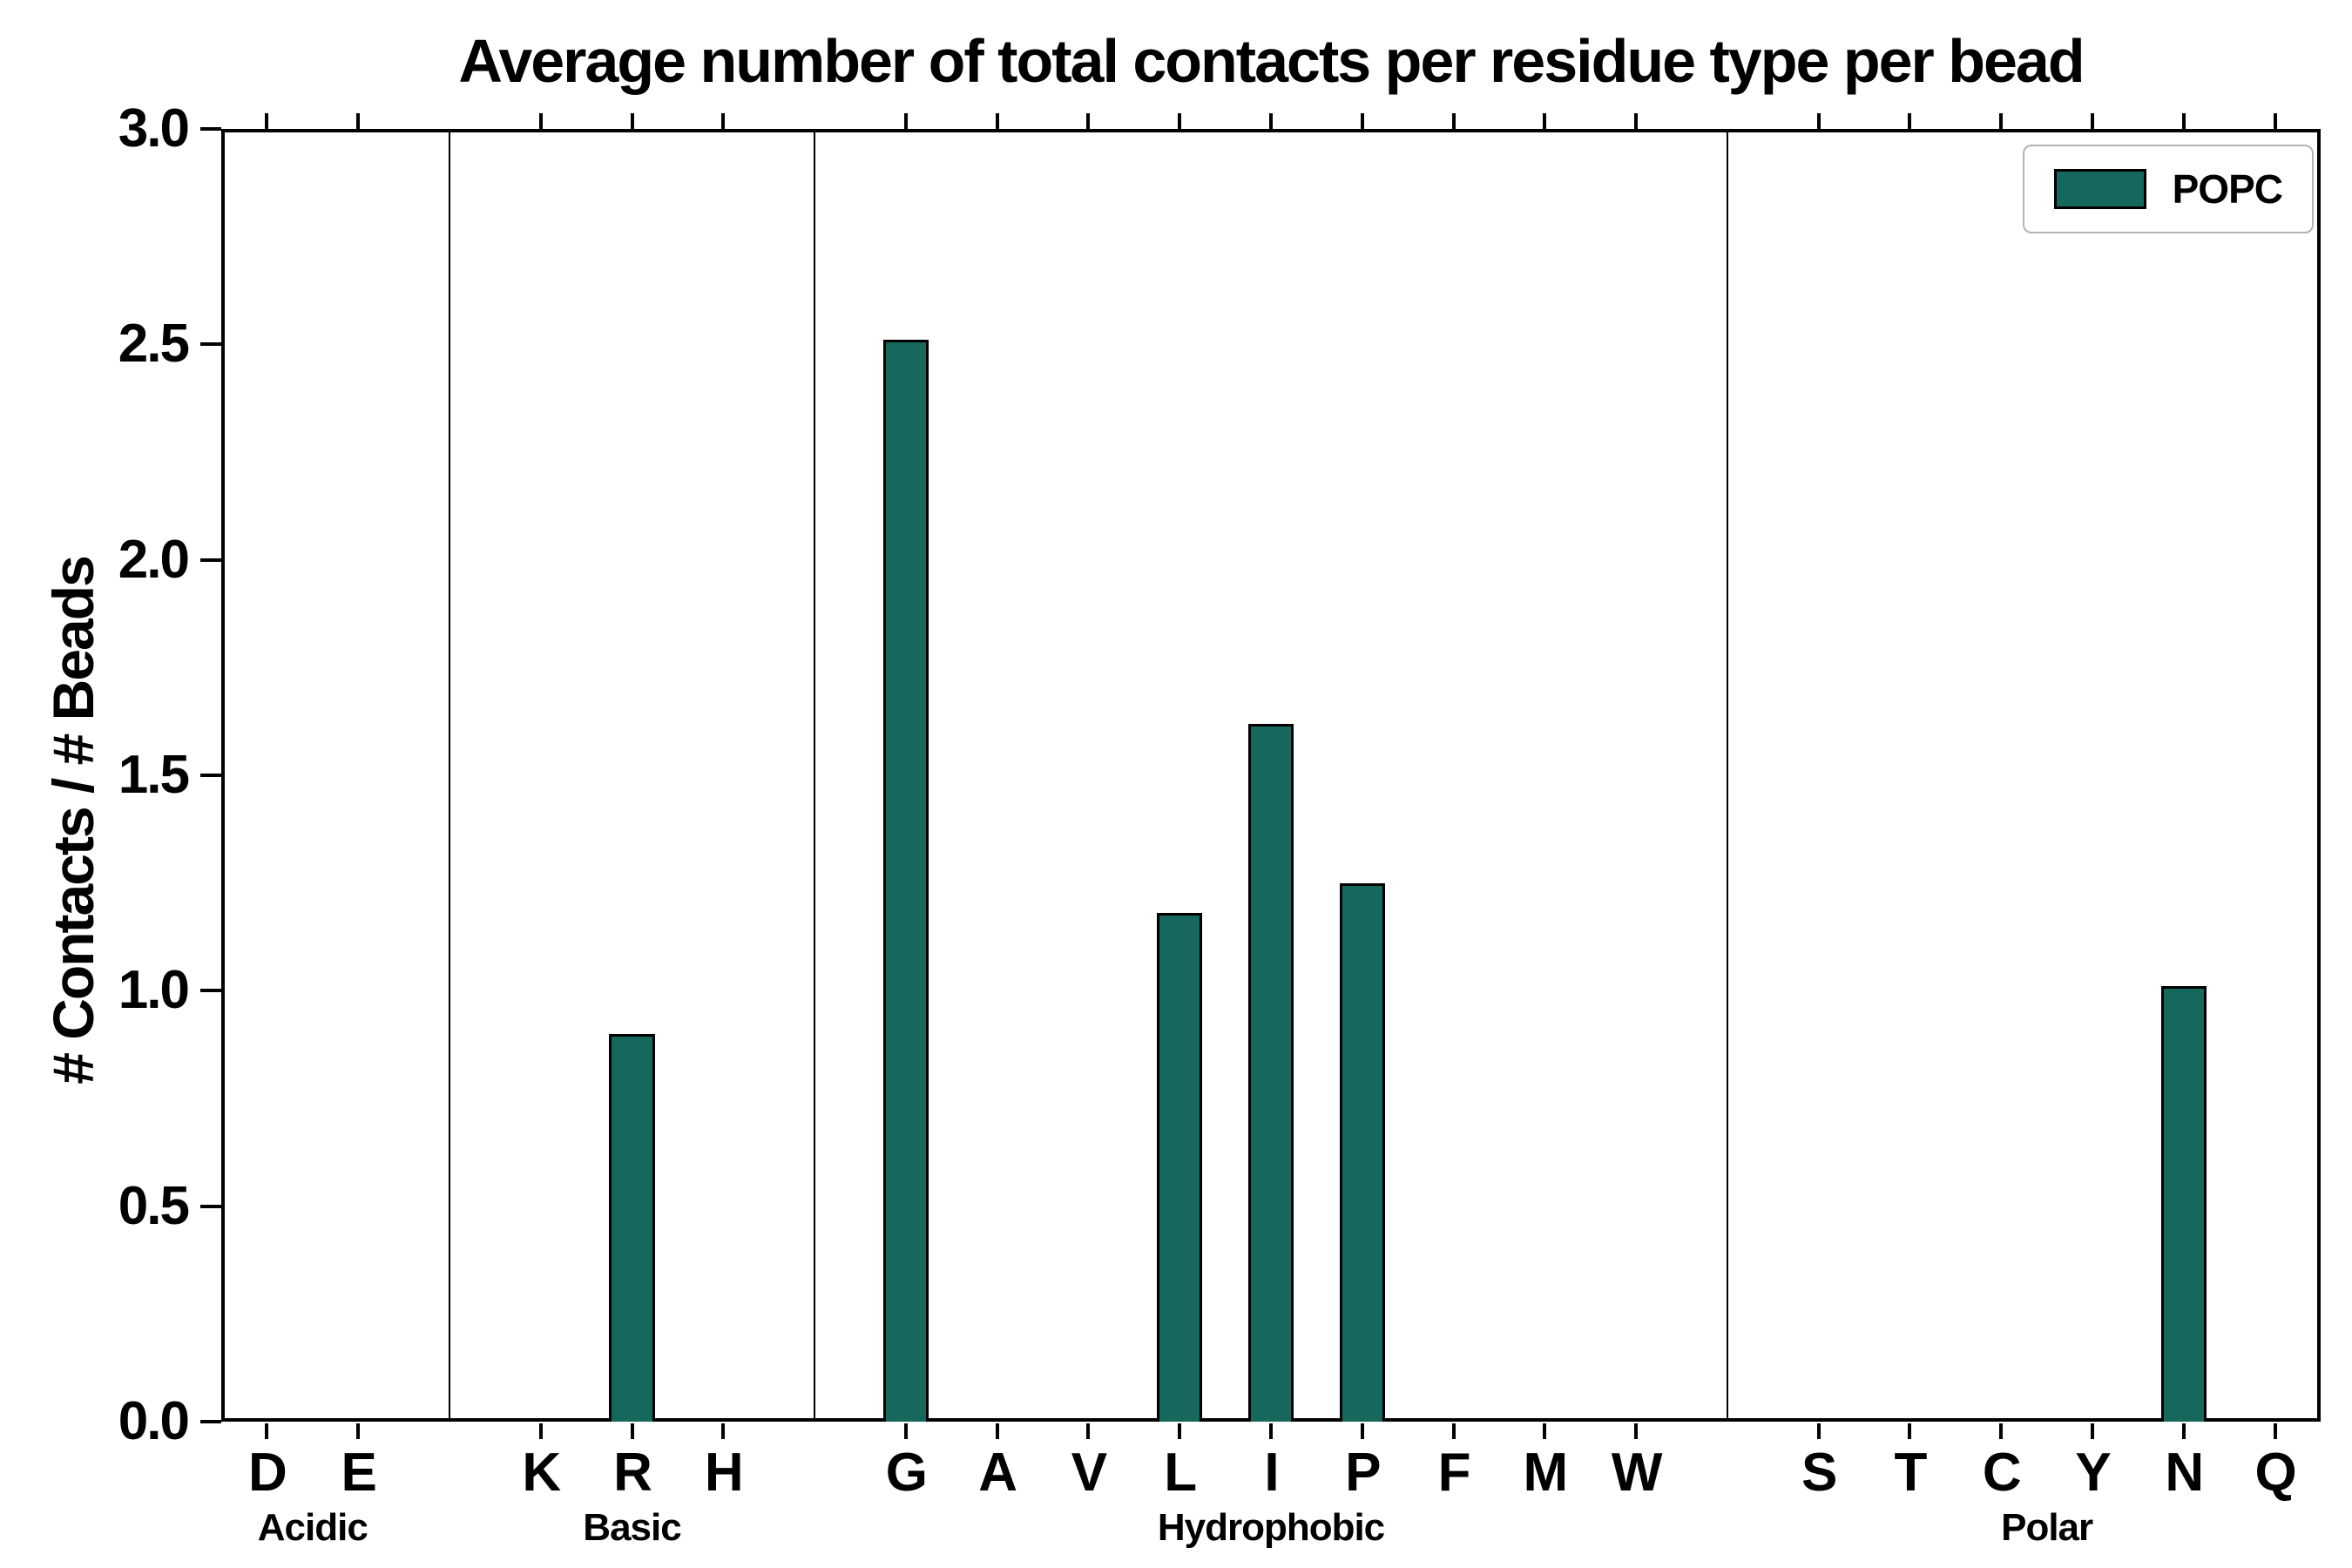 The width and height of the screenshot is (2352, 1568). What do you see at coordinates (2183, 121) in the screenshot?
I see `top-tick-N` at bounding box center [2183, 121].